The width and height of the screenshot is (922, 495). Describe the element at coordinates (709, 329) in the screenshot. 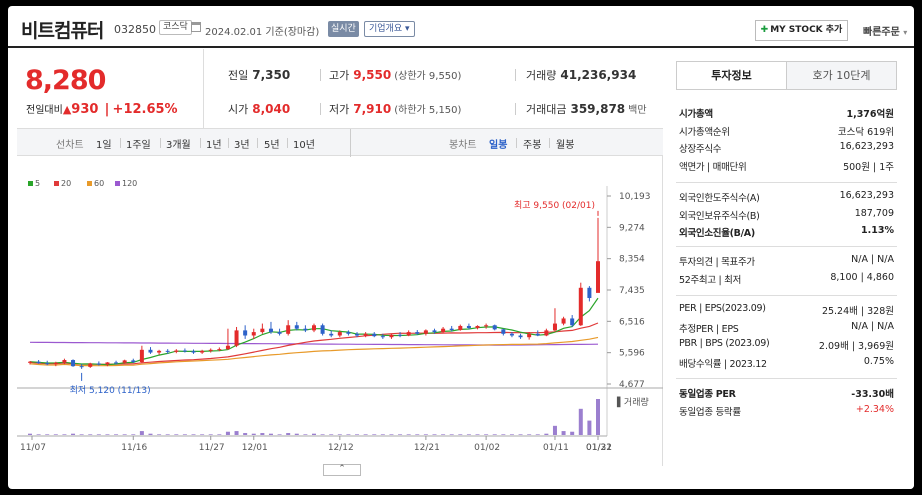

I see `info-row-label: 추정PER | EPS` at that location.